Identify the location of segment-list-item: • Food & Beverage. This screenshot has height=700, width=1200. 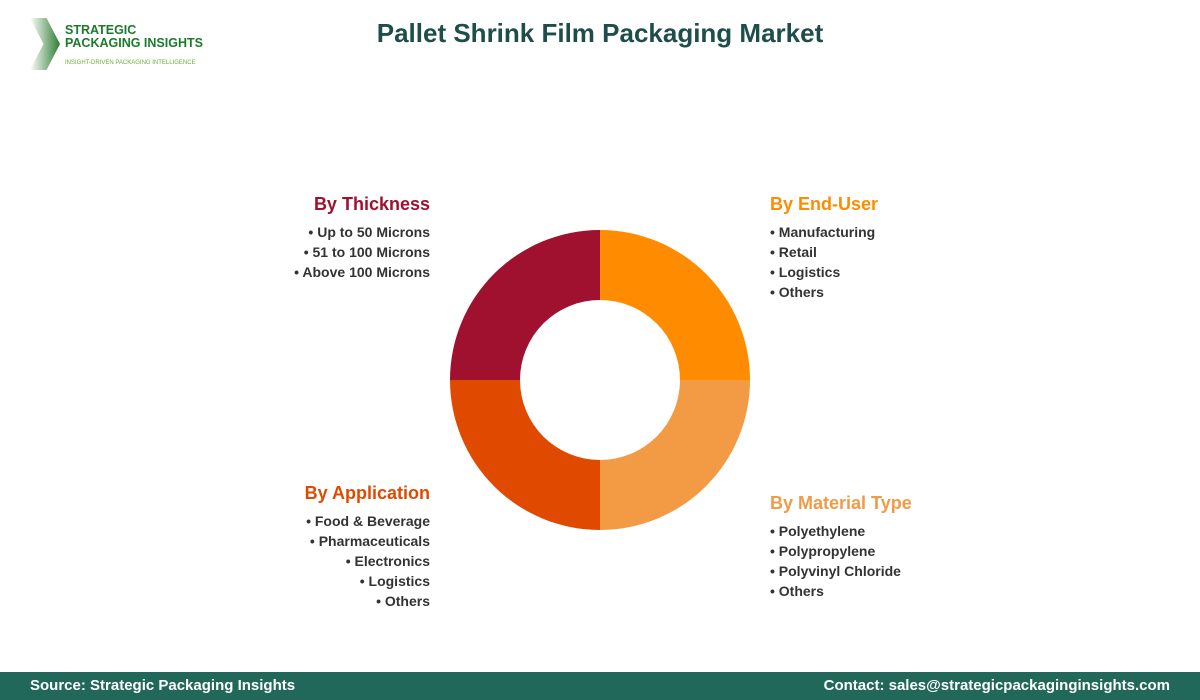
(368, 521).